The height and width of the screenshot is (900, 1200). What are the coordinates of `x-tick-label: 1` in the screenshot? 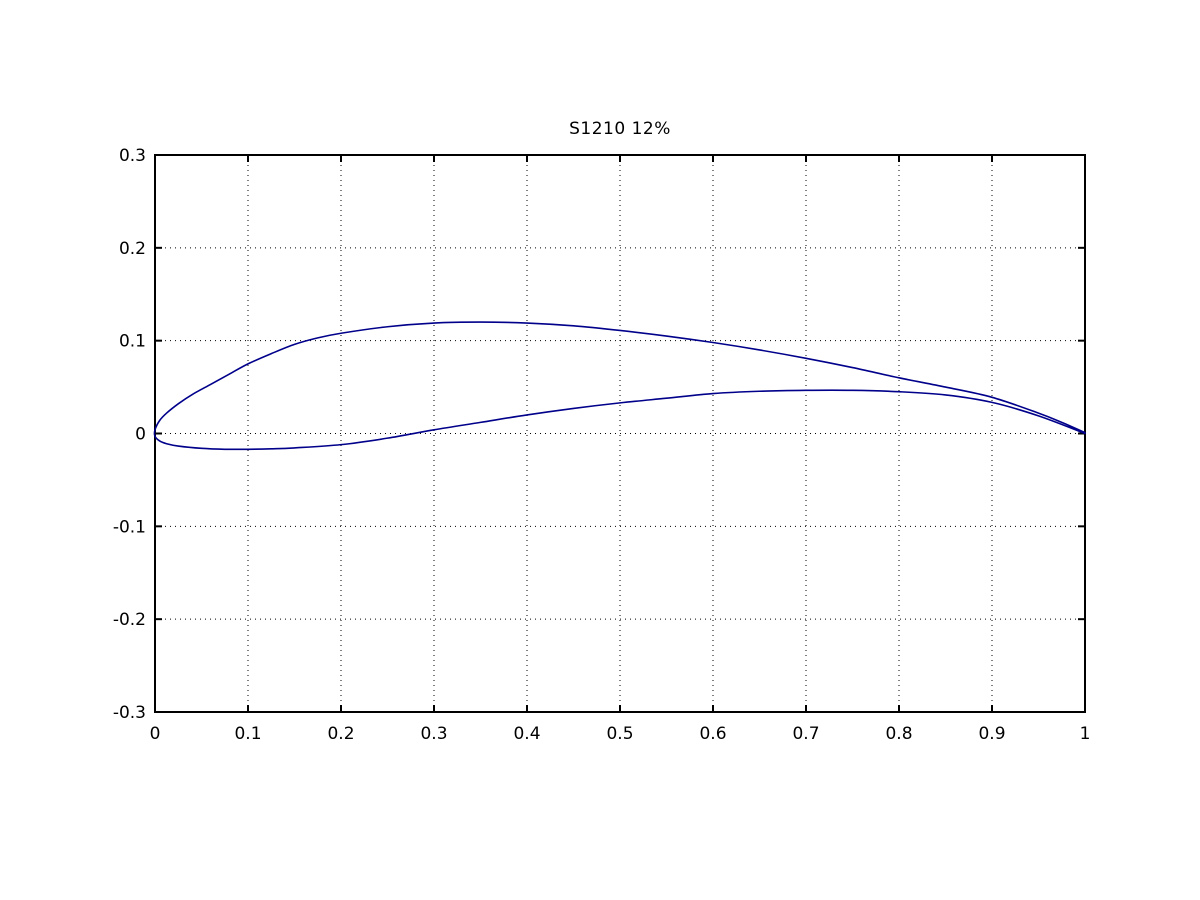 It's located at (1085, 734).